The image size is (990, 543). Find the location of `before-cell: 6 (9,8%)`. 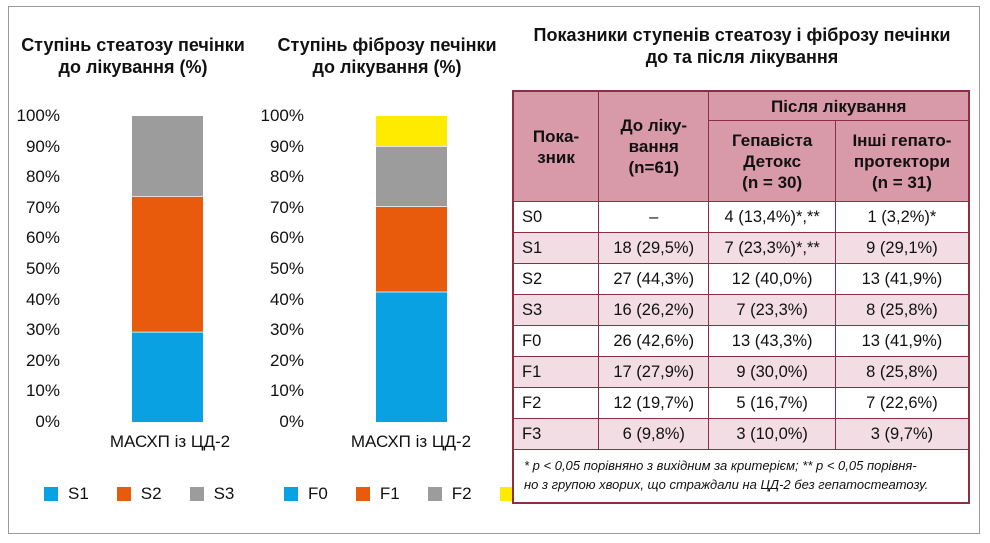

before-cell: 6 (9,8%) is located at coordinates (654, 434).